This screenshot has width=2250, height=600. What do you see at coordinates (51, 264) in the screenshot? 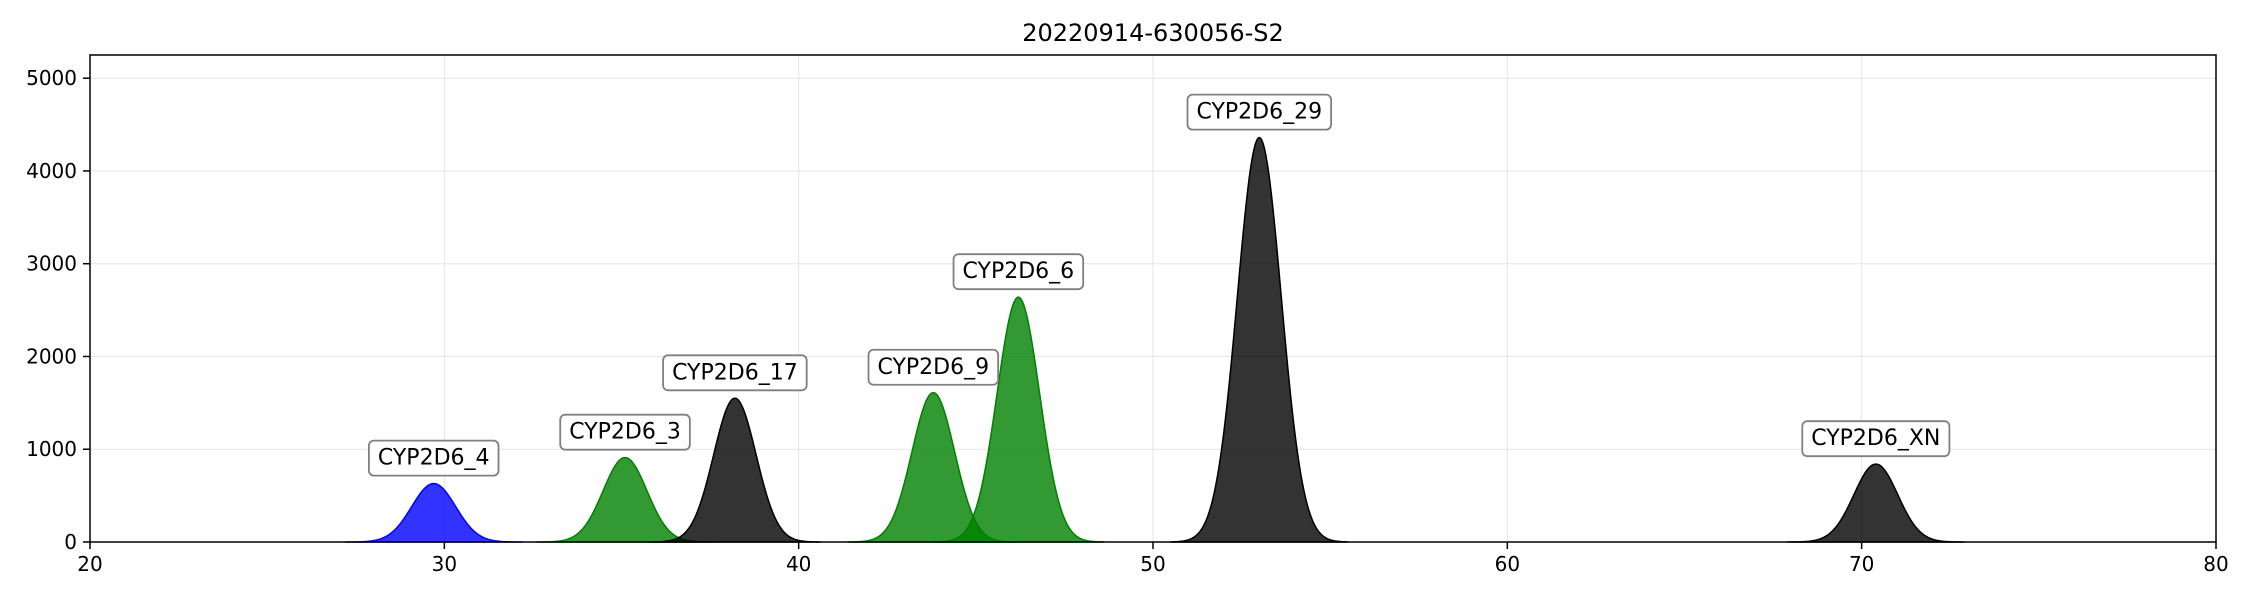
I see `y-tick-label: 3000` at bounding box center [51, 264].